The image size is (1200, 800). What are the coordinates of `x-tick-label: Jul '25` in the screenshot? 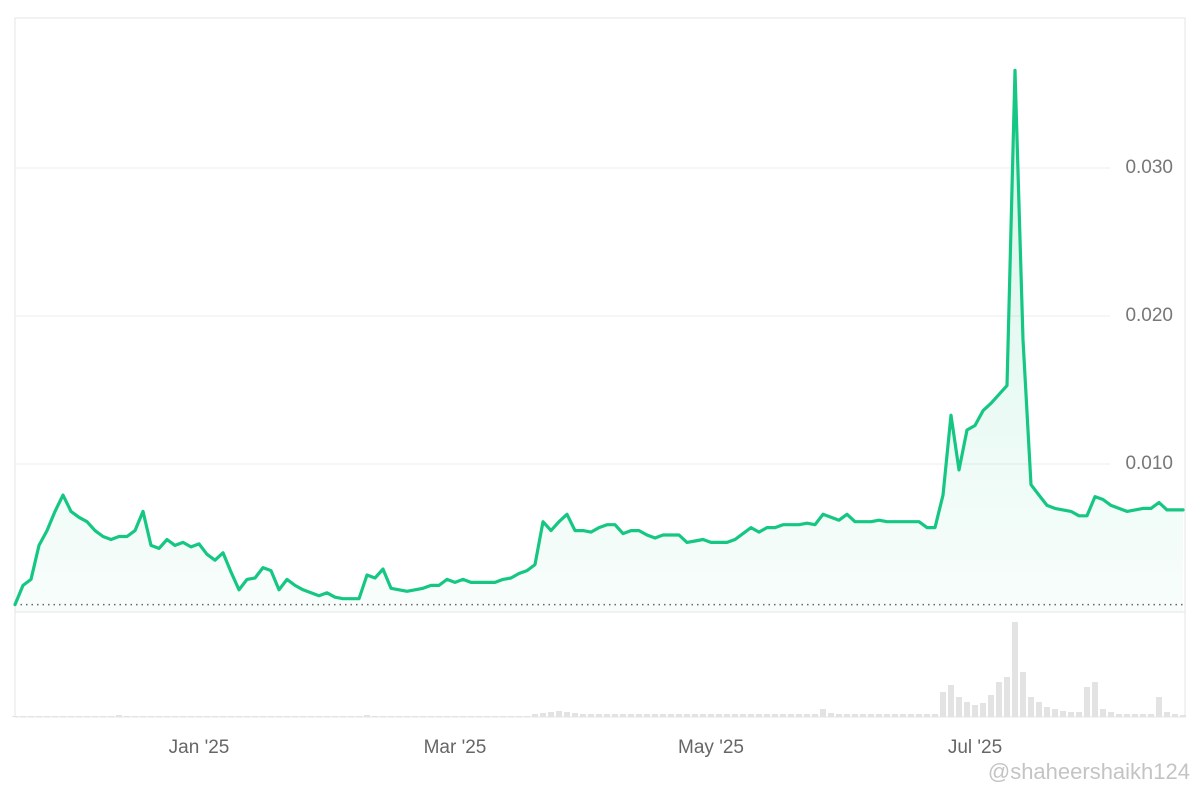 It's located at (975, 747).